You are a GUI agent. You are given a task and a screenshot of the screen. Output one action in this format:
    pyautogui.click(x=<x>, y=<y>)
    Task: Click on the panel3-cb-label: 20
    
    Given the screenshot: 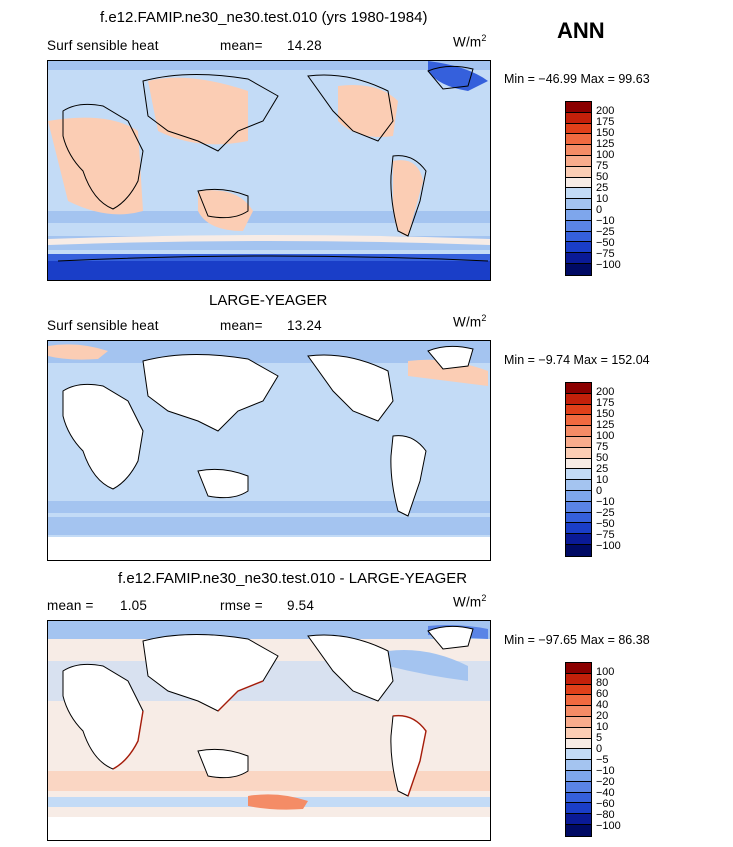 What is the action you would take?
    pyautogui.click(x=602, y=716)
    